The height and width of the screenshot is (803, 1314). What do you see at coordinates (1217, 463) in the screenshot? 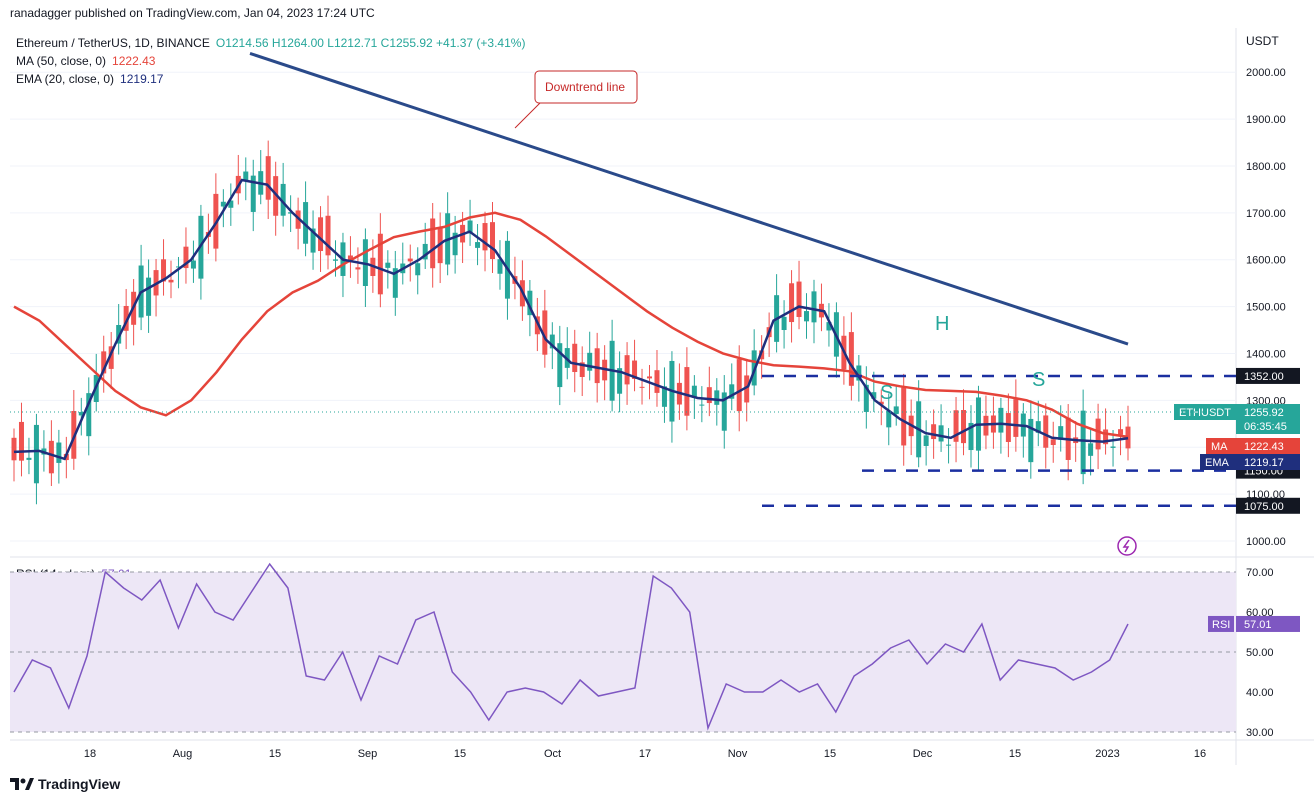
I see `price-badge-name: EMA` at bounding box center [1217, 463].